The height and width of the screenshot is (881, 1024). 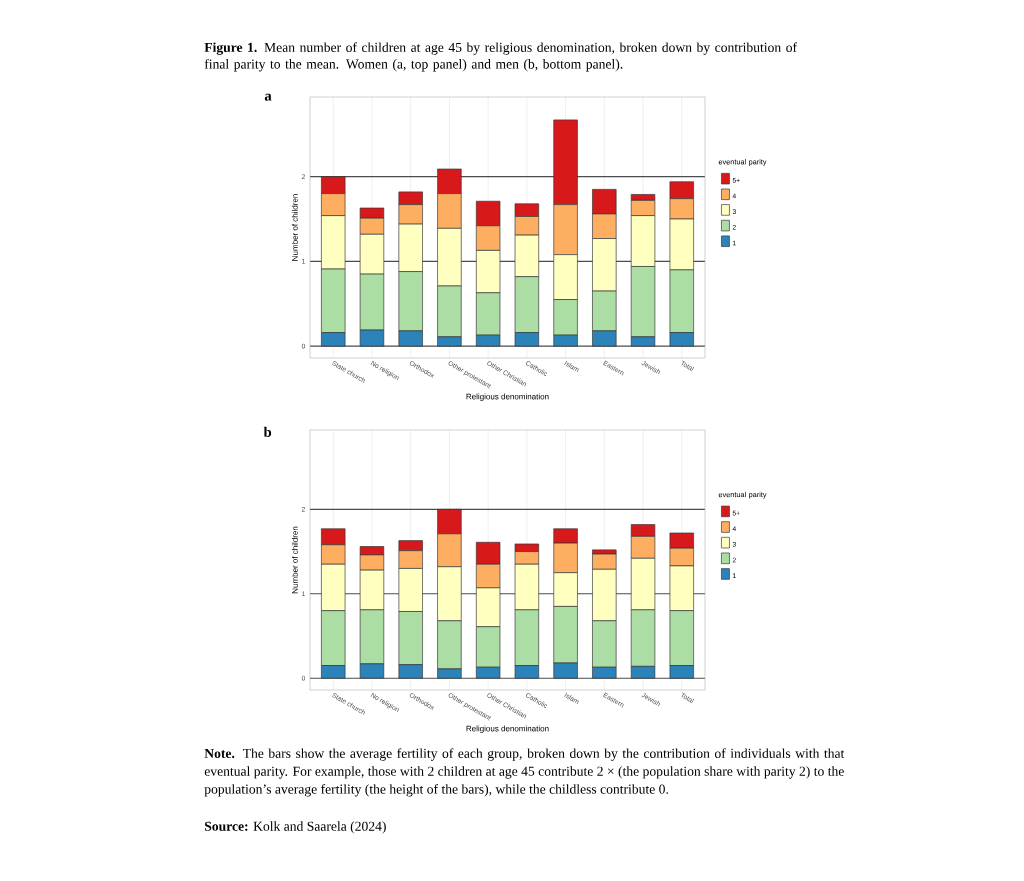 I want to click on chart-title: a, so click(x=268, y=97).